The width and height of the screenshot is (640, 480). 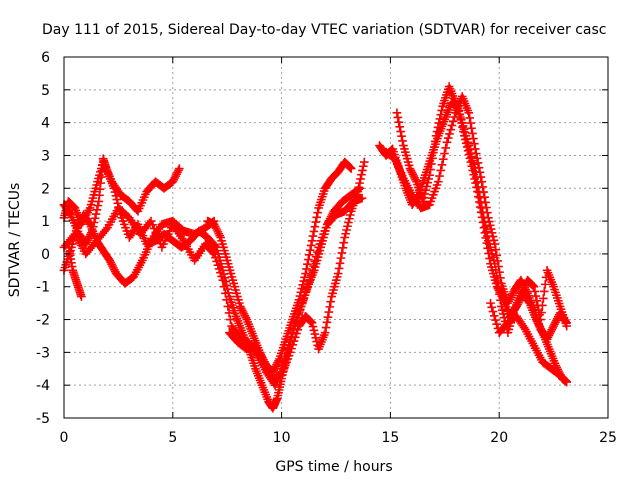 What do you see at coordinates (608, 438) in the screenshot?
I see `x-tick-label: 25` at bounding box center [608, 438].